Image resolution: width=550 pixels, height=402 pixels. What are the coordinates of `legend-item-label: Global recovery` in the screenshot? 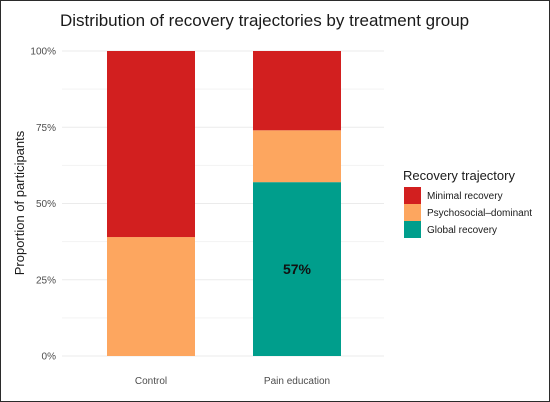 It's located at (462, 230).